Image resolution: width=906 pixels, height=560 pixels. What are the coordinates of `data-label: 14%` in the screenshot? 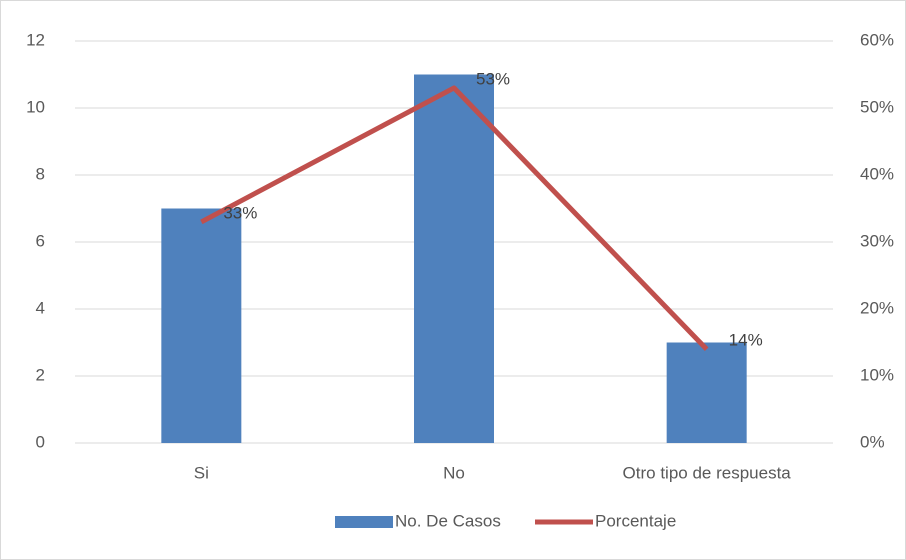 It's located at (746, 340).